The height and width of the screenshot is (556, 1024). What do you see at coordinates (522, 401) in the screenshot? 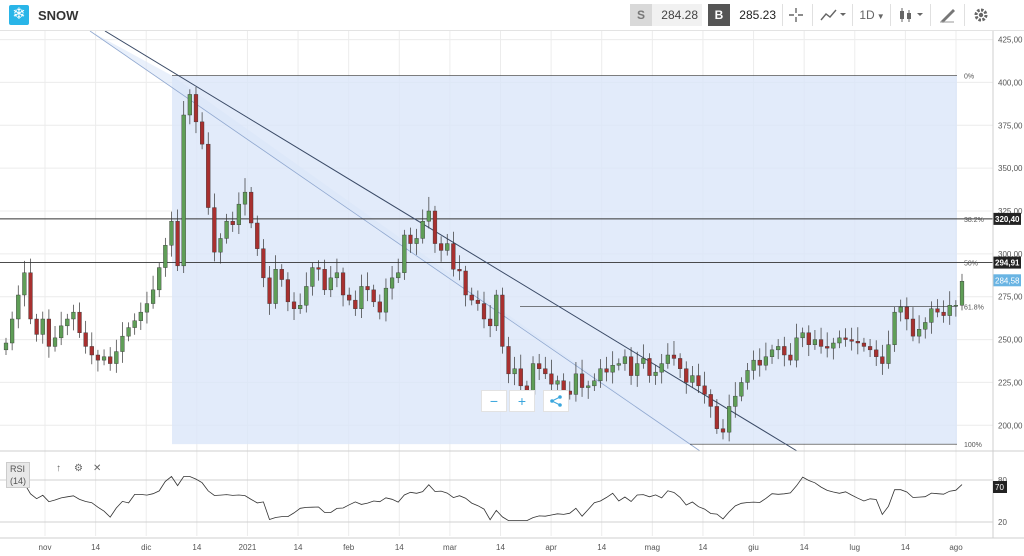
I see `zoom-in-button: +` at bounding box center [522, 401].